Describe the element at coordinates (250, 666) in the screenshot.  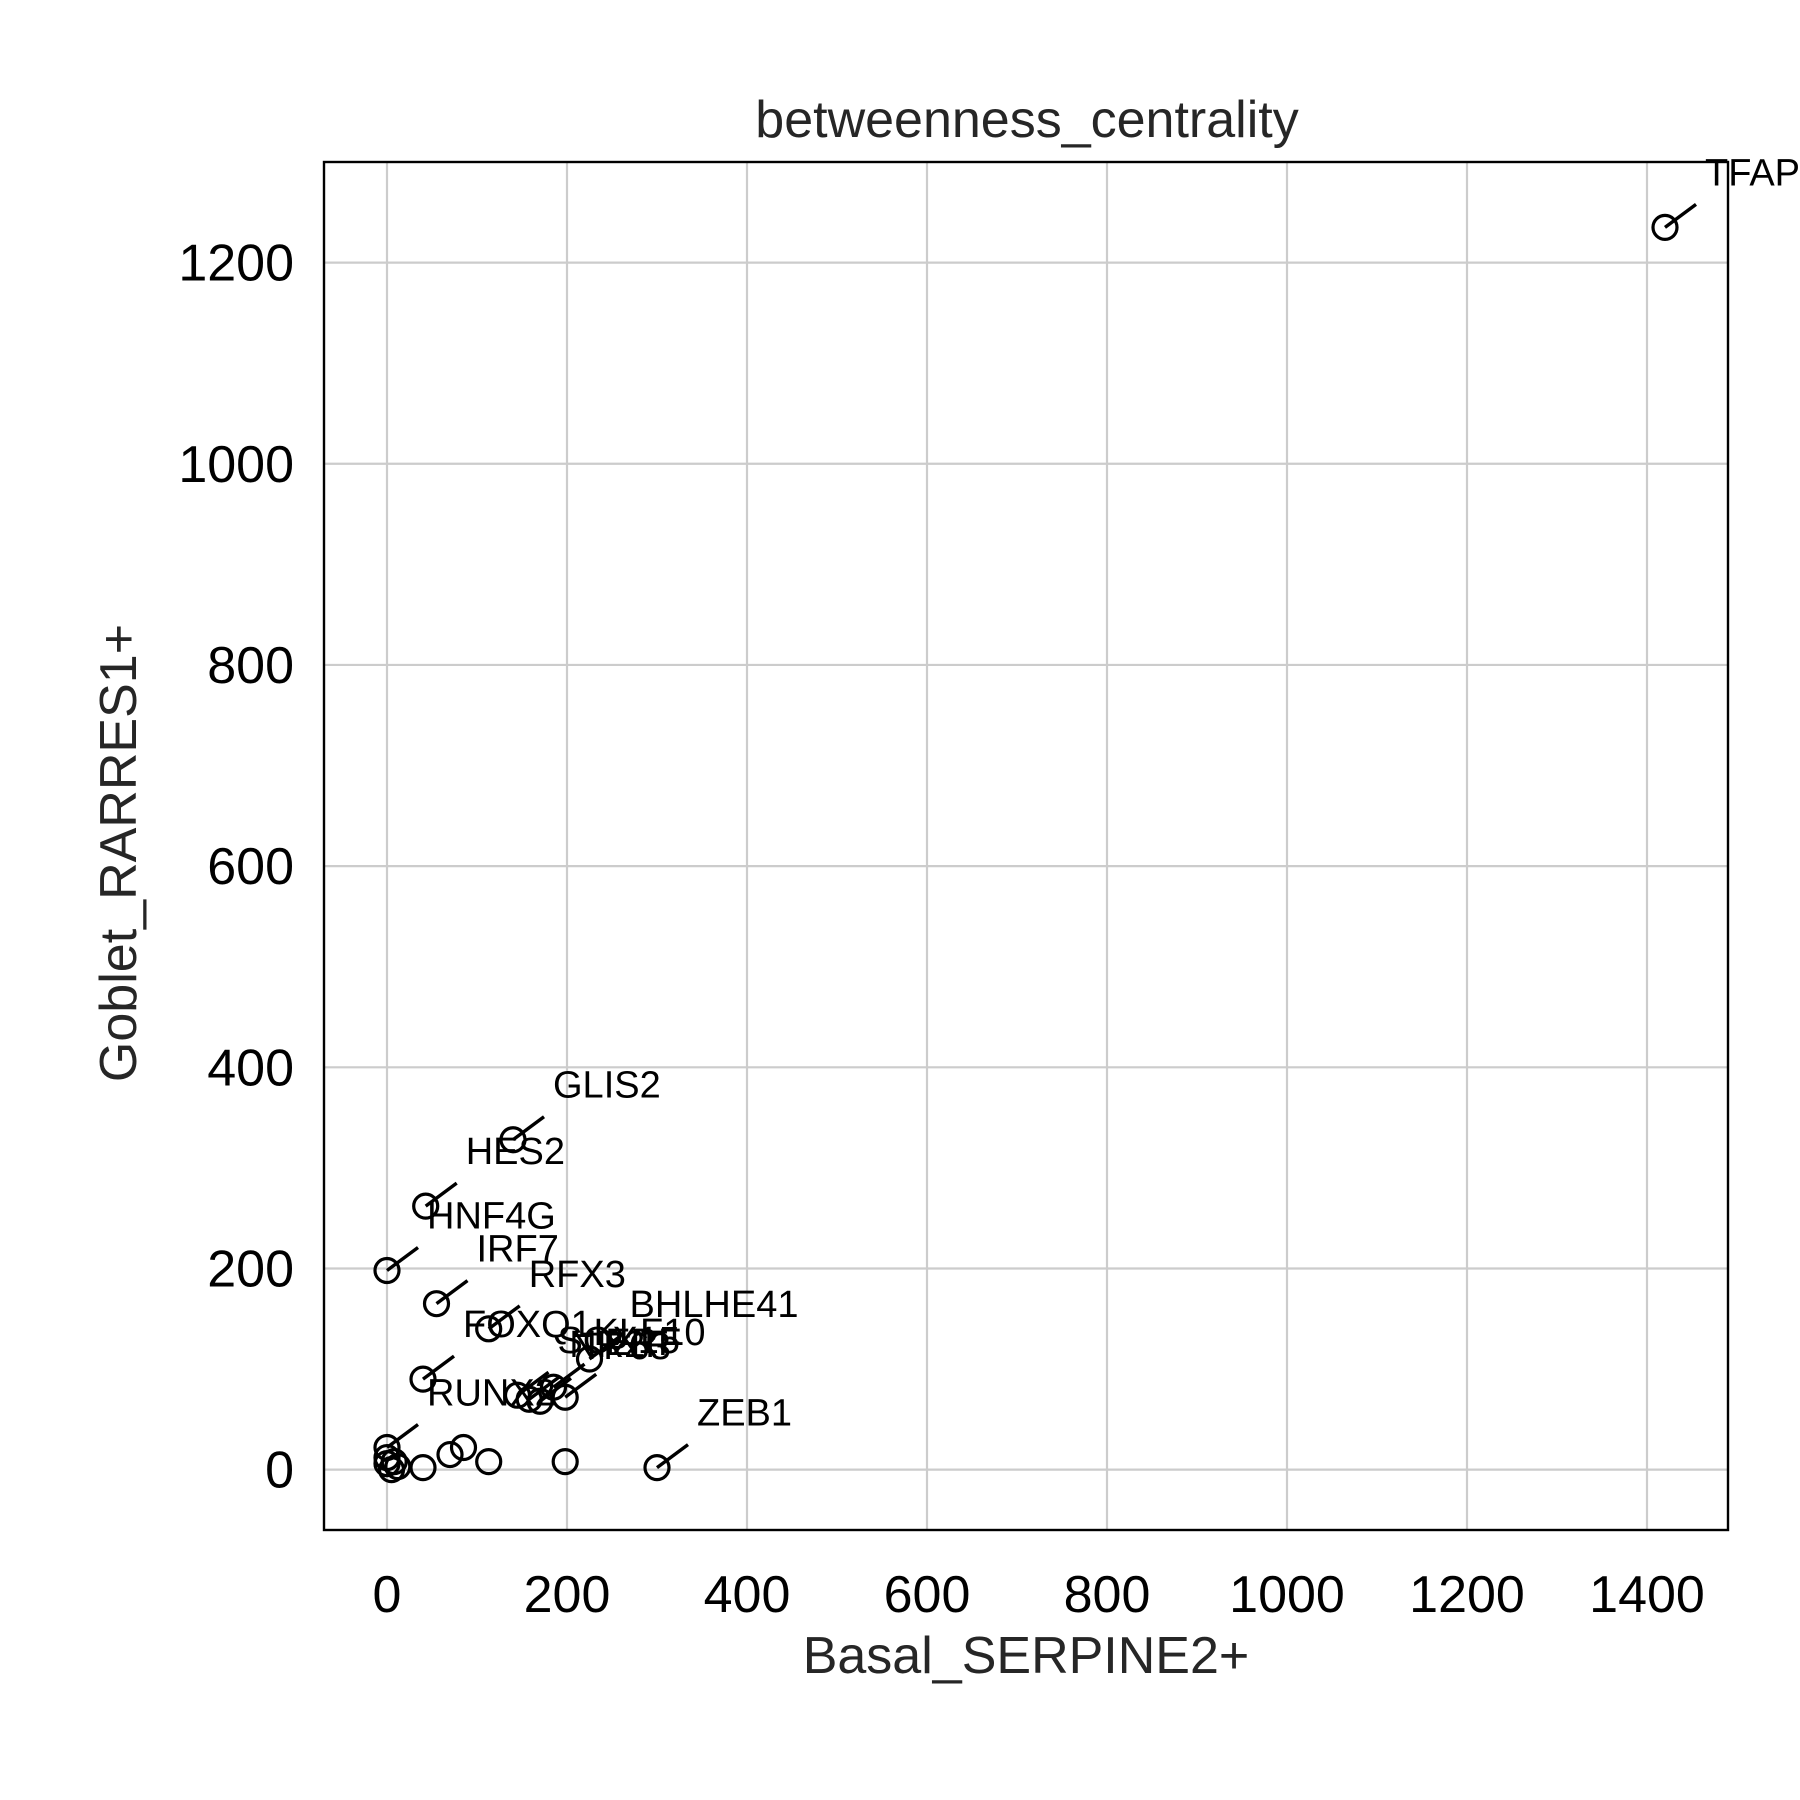
I see `y-tick-label: 800` at that location.